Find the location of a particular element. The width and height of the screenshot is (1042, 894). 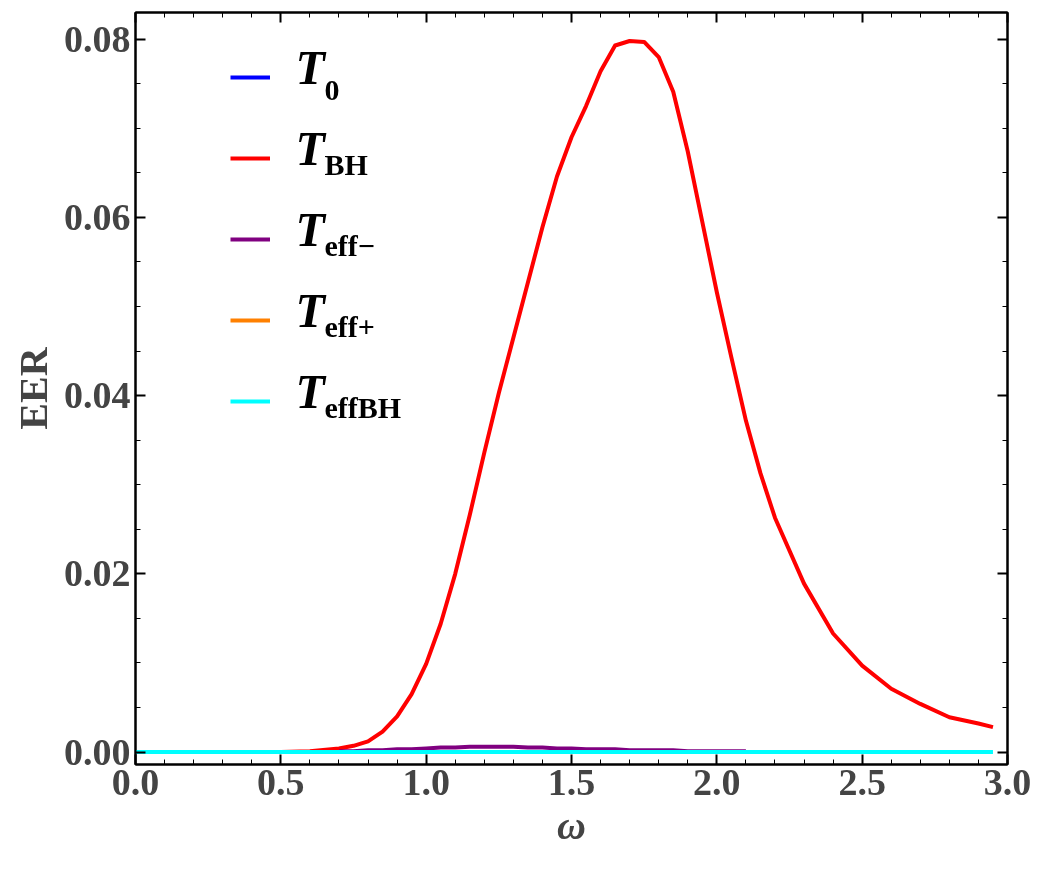

y-axis-title: EER is located at coordinates (33, 388).